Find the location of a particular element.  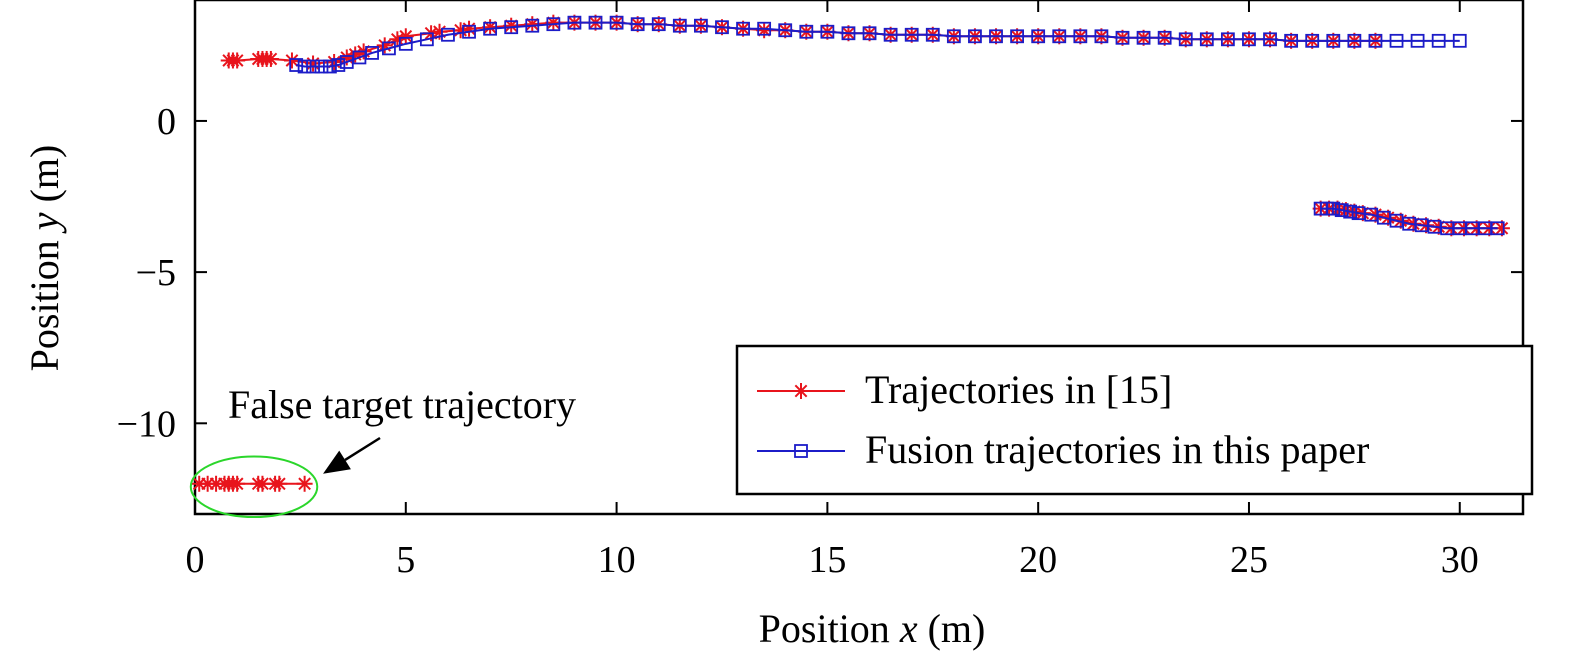

legend-marker-square is located at coordinates (801, 451).